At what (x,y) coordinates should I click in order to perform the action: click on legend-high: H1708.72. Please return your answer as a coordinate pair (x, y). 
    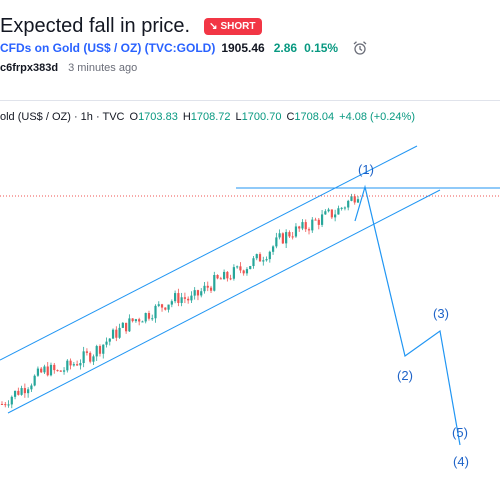
    Looking at the image, I should click on (206, 117).